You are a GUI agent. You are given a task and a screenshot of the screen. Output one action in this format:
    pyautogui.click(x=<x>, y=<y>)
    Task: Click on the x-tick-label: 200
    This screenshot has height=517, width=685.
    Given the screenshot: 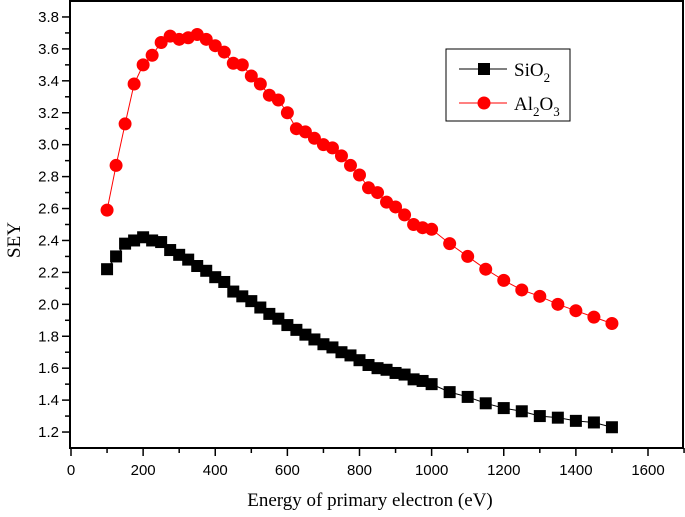 What is the action you would take?
    pyautogui.click(x=143, y=470)
    